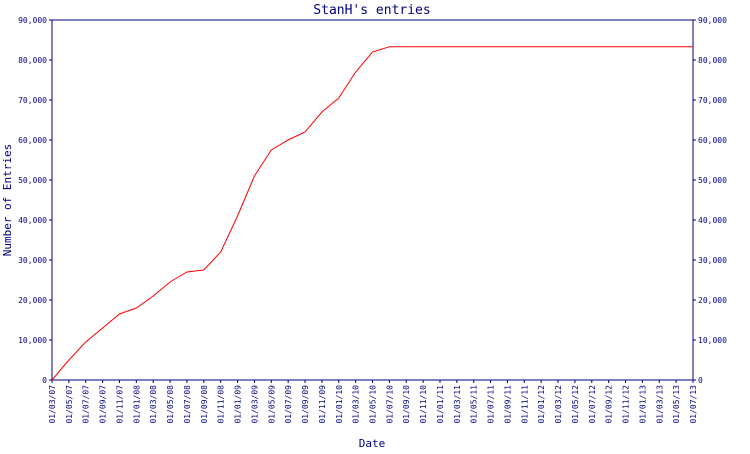  What do you see at coordinates (322, 404) in the screenshot?
I see `x-tick-label: 01/11/09` at bounding box center [322, 404].